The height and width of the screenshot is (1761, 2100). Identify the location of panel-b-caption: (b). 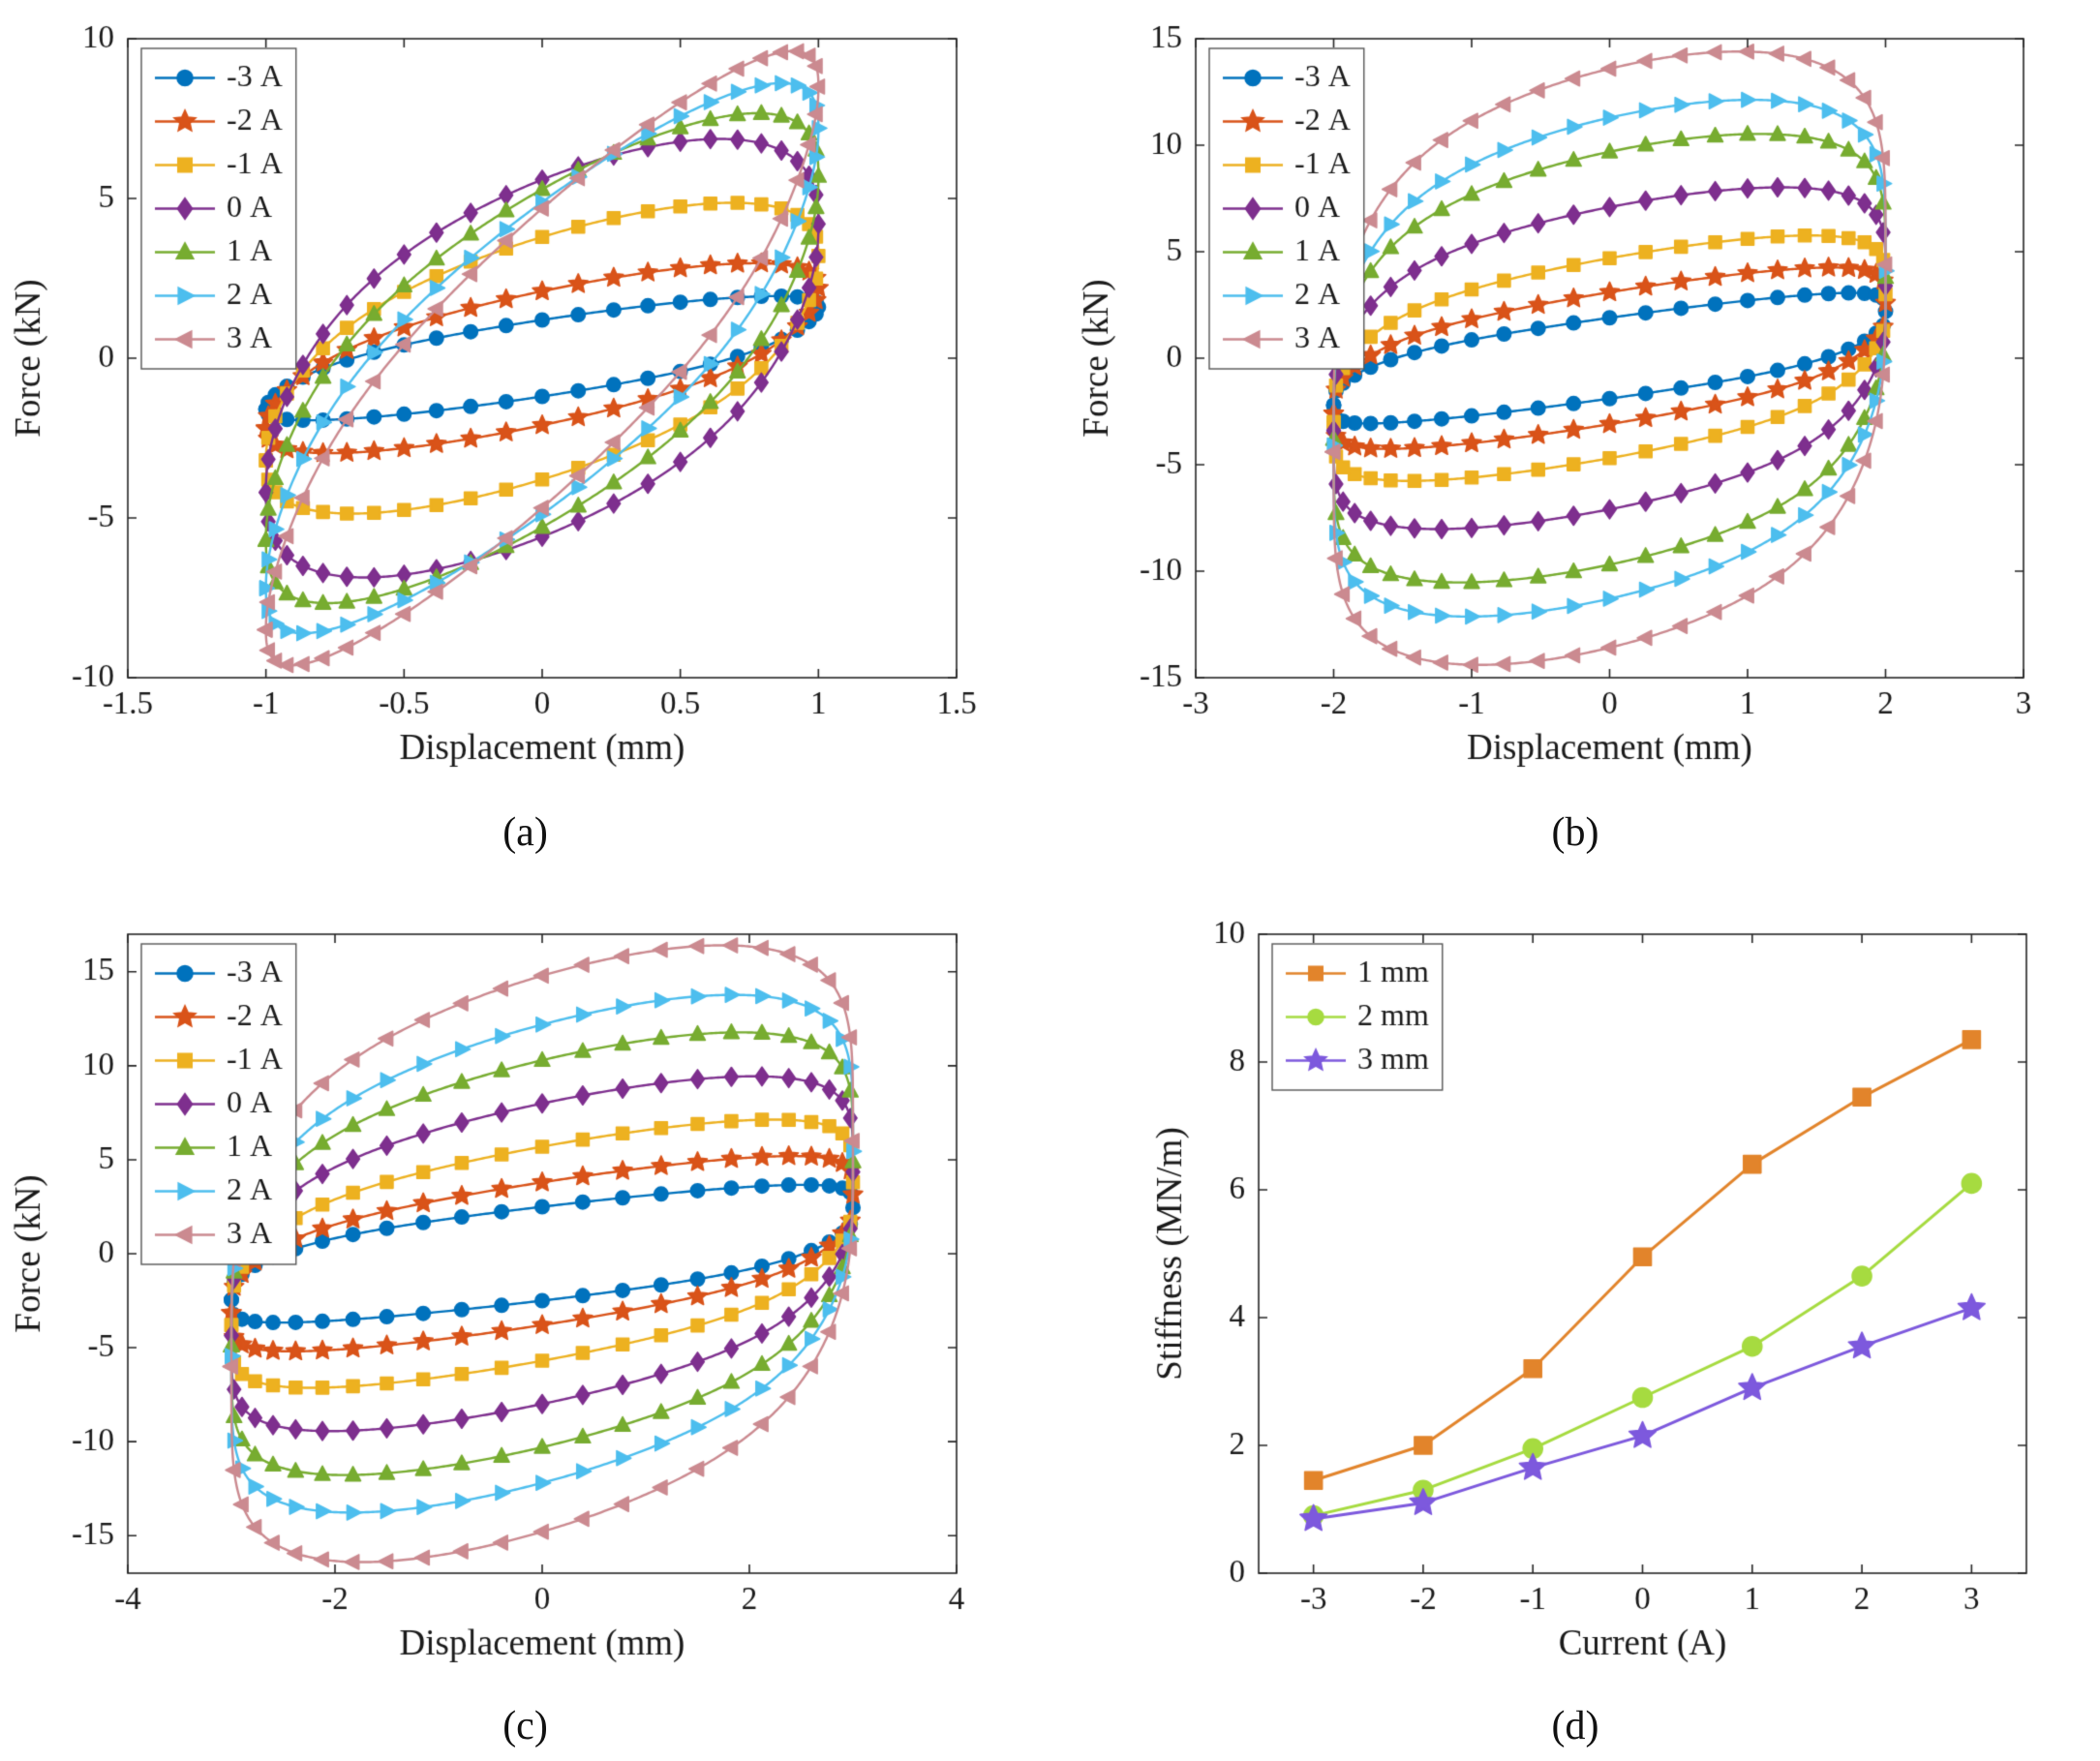
(1575, 832).